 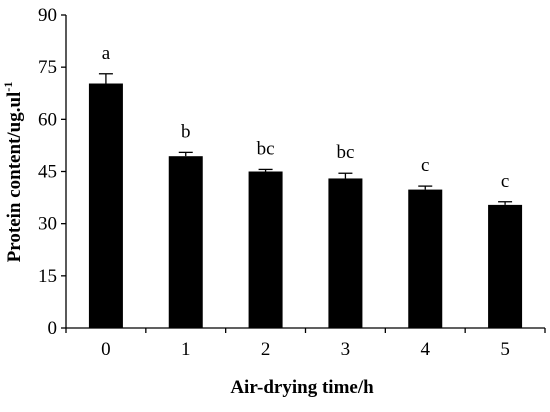 What do you see at coordinates (186, 349) in the screenshot?
I see `x-tick-label: 1` at bounding box center [186, 349].